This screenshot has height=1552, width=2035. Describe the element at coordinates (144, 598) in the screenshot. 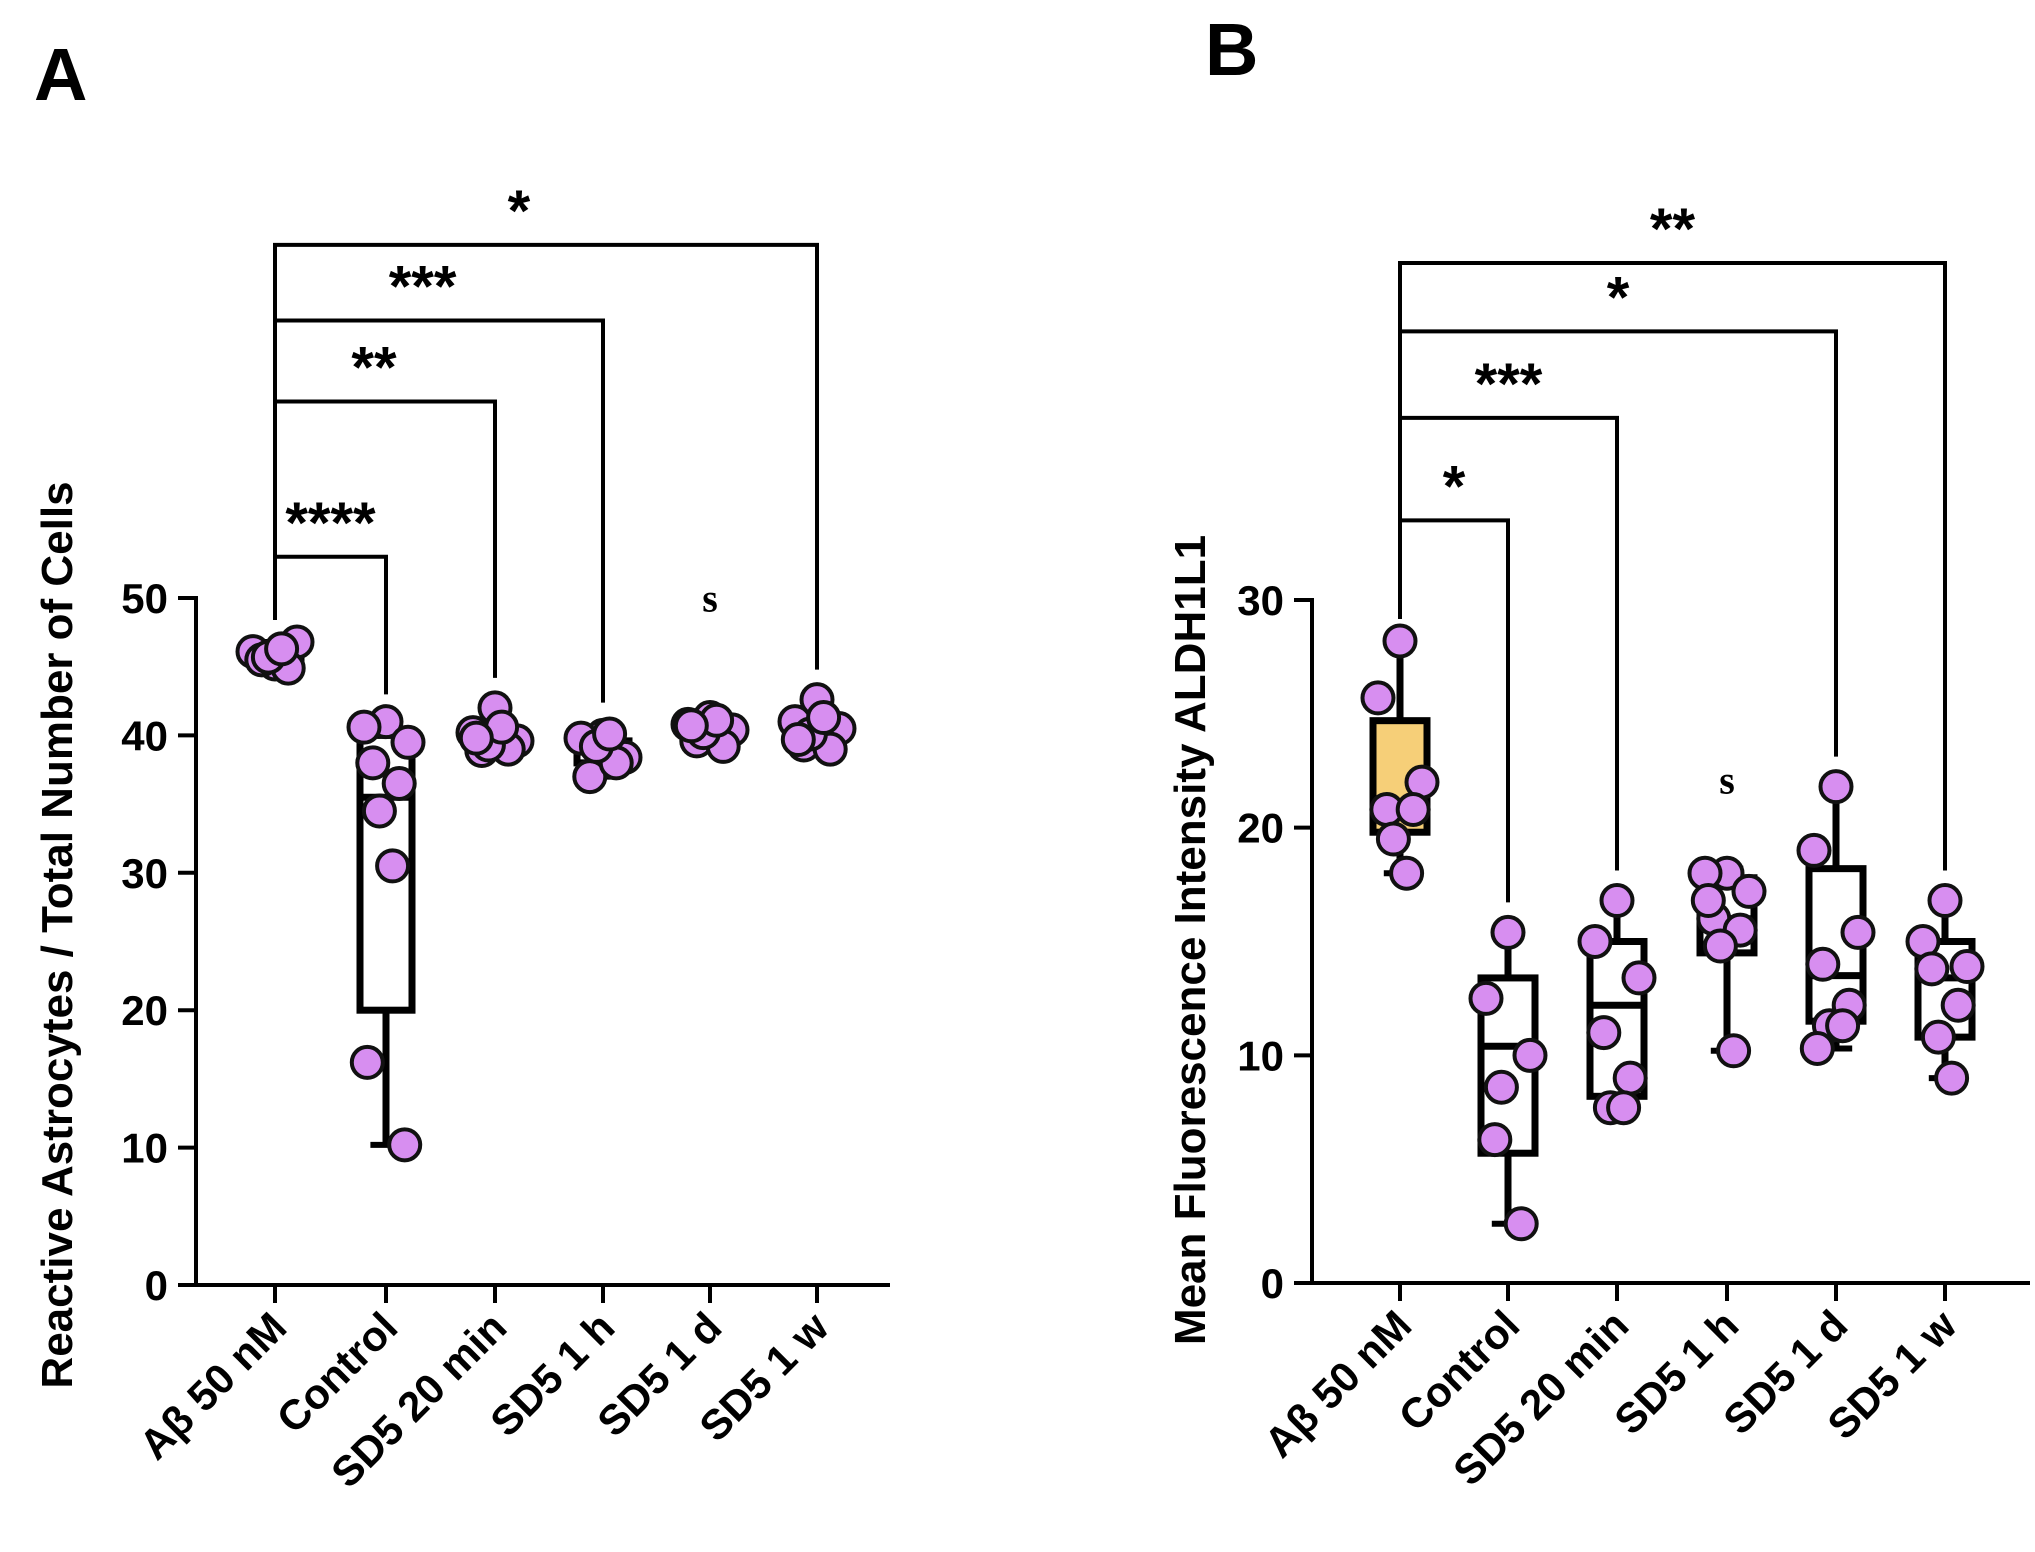

I see `y-tick-label: 50` at that location.